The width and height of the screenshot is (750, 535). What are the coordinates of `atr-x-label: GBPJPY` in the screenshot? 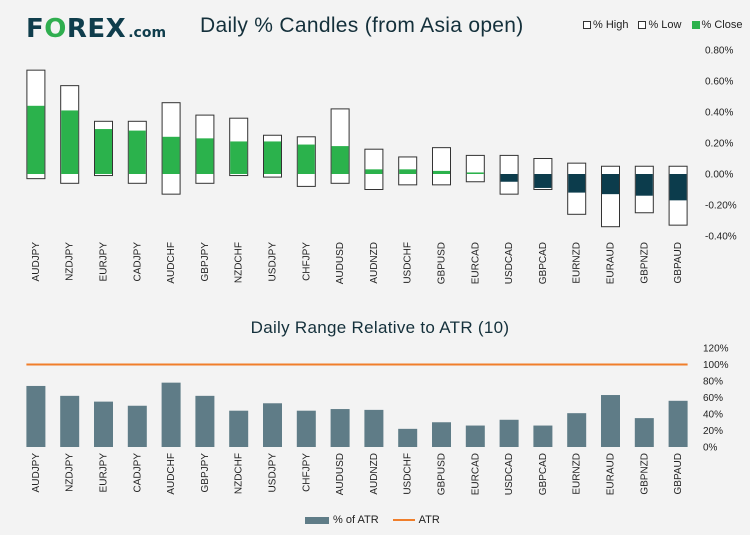 It's located at (205, 473).